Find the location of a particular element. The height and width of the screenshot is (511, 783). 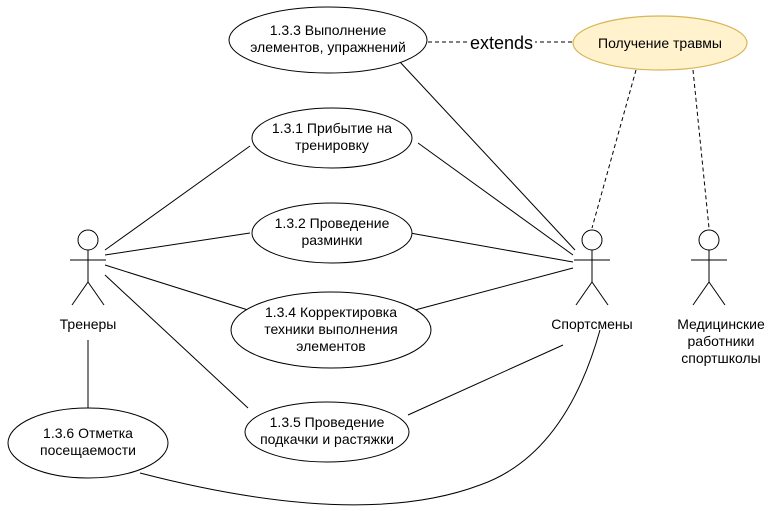

injury-ellipse is located at coordinates (660, 43).